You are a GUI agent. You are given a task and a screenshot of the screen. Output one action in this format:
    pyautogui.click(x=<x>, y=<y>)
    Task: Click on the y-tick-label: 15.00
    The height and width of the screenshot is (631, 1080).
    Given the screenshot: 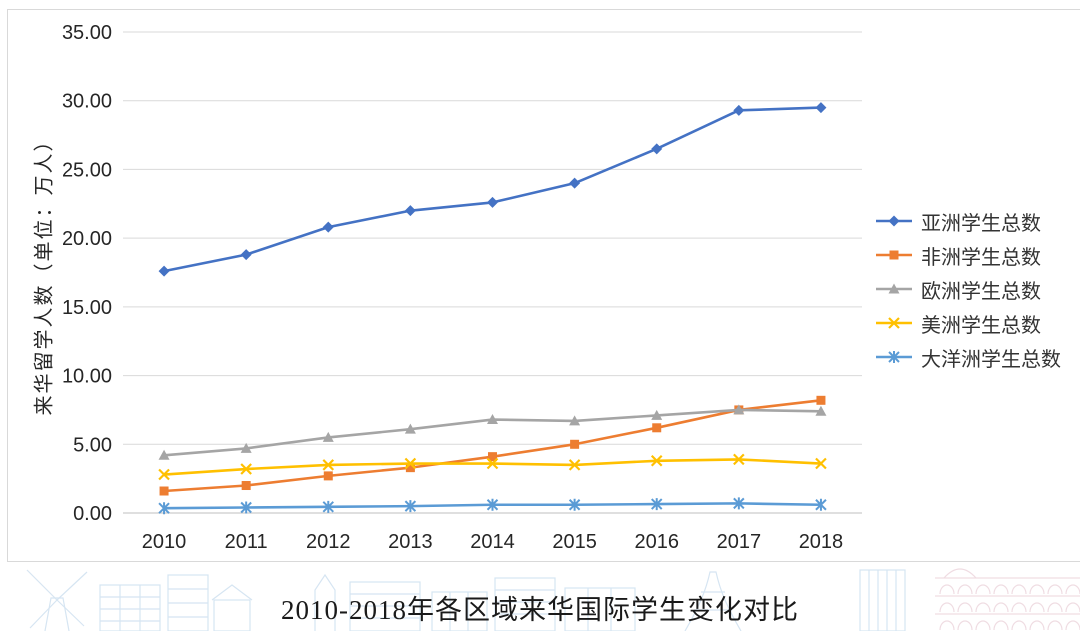 What is the action you would take?
    pyautogui.click(x=87, y=308)
    